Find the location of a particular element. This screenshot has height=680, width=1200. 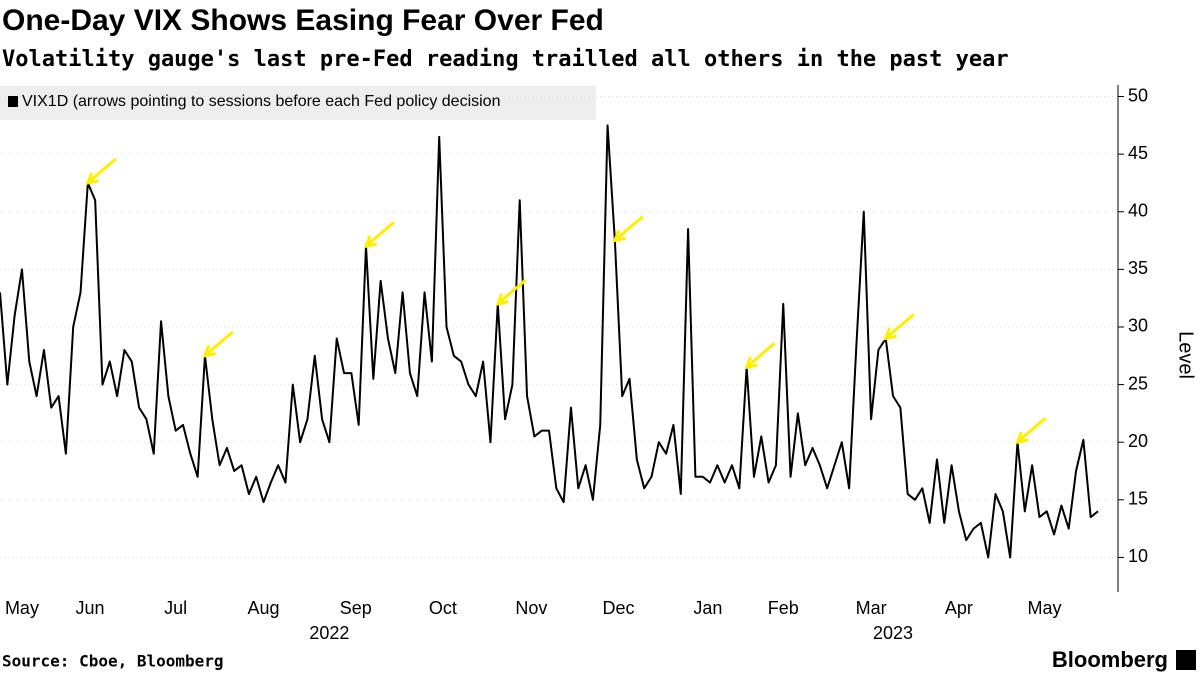

brand: Bloomberg is located at coordinates (1110, 659).